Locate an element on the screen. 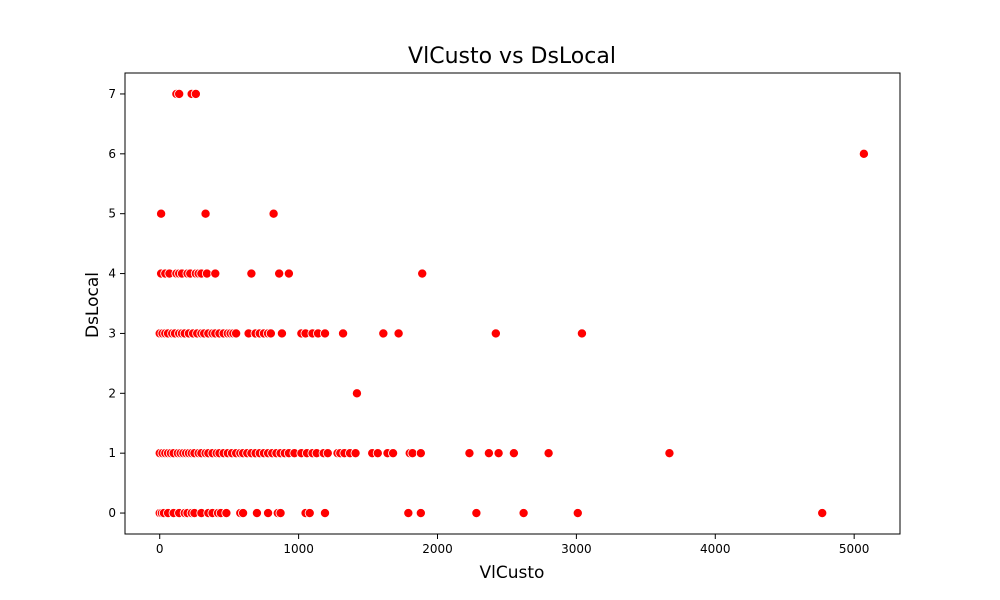 Image resolution: width=1000 pixels, height=600 pixels. y-tick-label: 0 is located at coordinates (112, 513).